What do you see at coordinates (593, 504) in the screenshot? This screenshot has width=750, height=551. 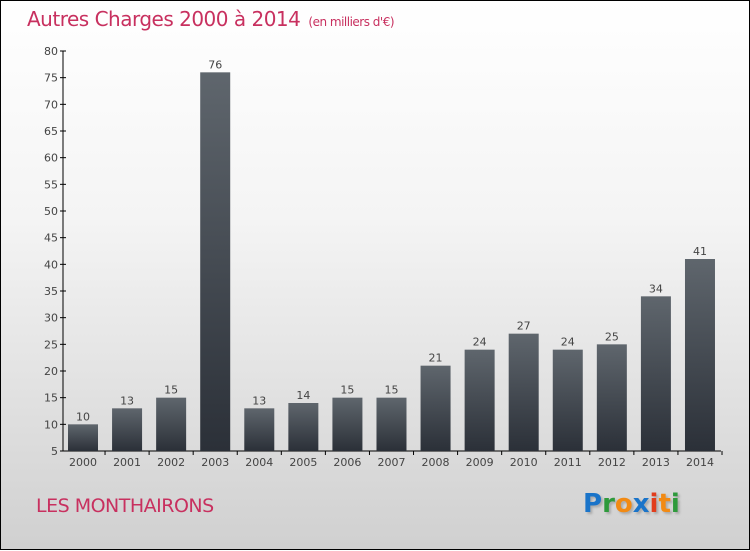 I see `logo-letter: P` at bounding box center [593, 504].